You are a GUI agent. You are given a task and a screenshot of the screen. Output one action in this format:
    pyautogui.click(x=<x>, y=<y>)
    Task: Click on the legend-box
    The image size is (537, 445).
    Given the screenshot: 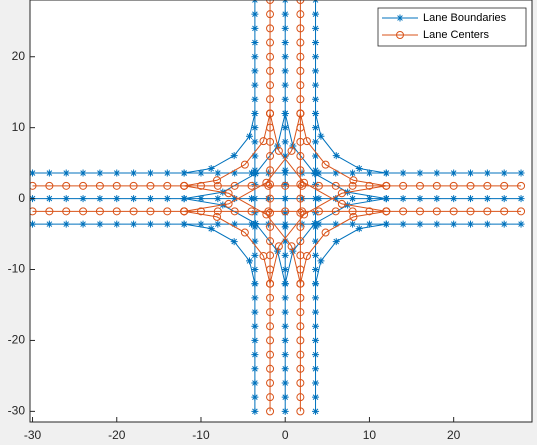 What is the action you would take?
    pyautogui.click(x=452, y=27)
    